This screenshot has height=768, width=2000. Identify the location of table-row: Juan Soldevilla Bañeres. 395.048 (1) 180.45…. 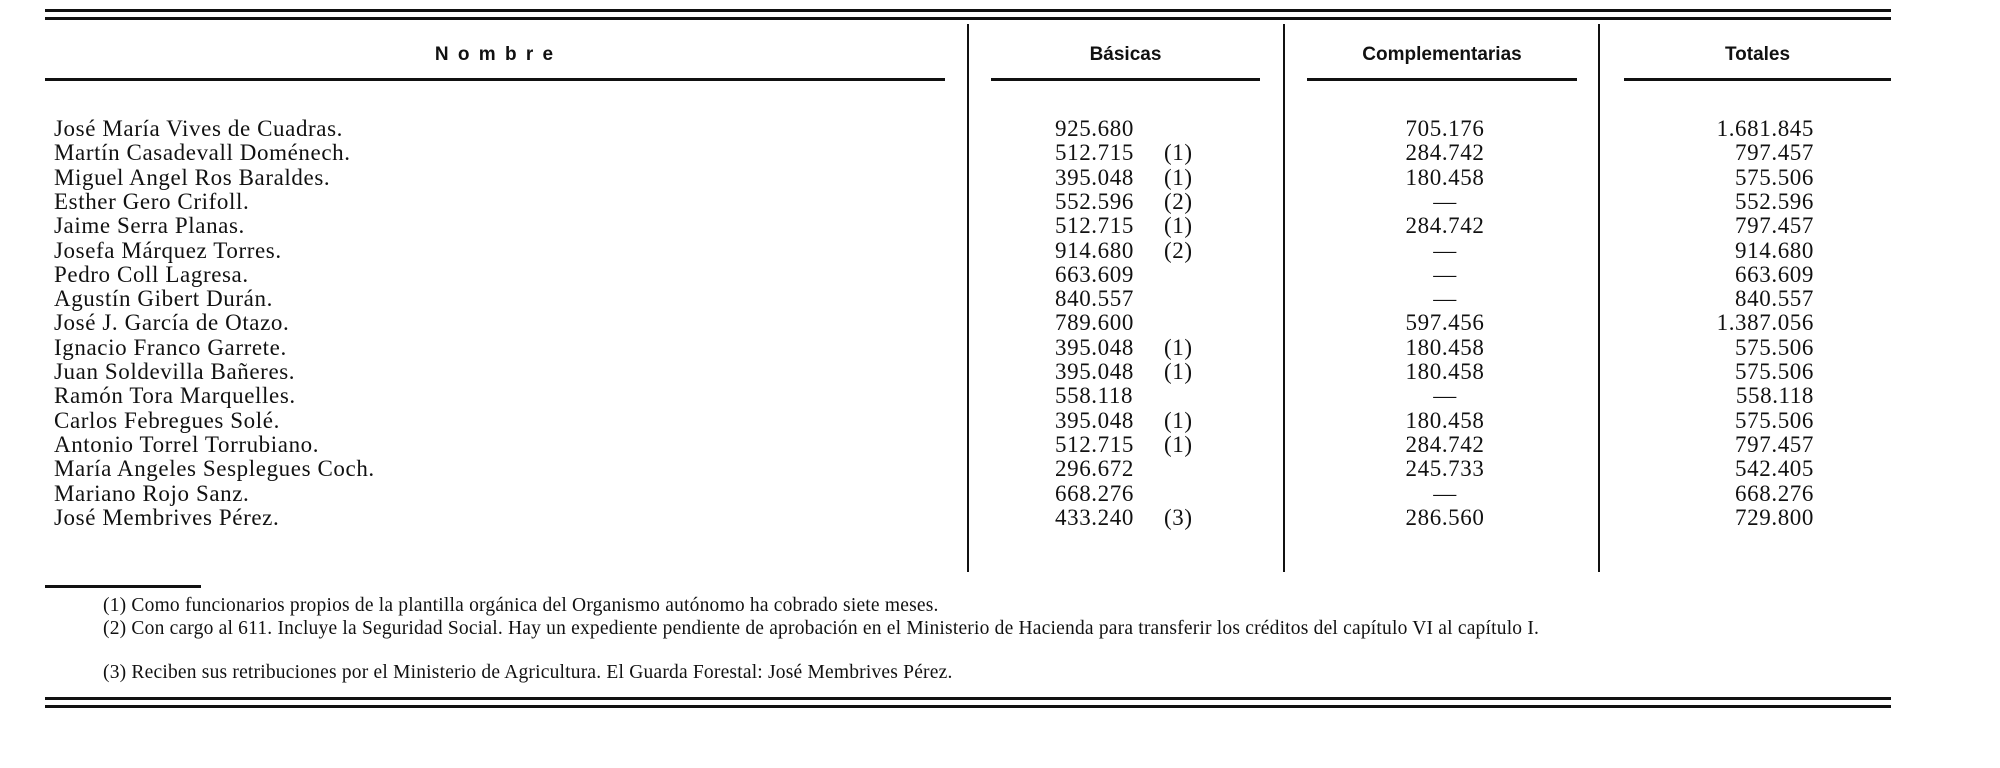
(1000, 372).